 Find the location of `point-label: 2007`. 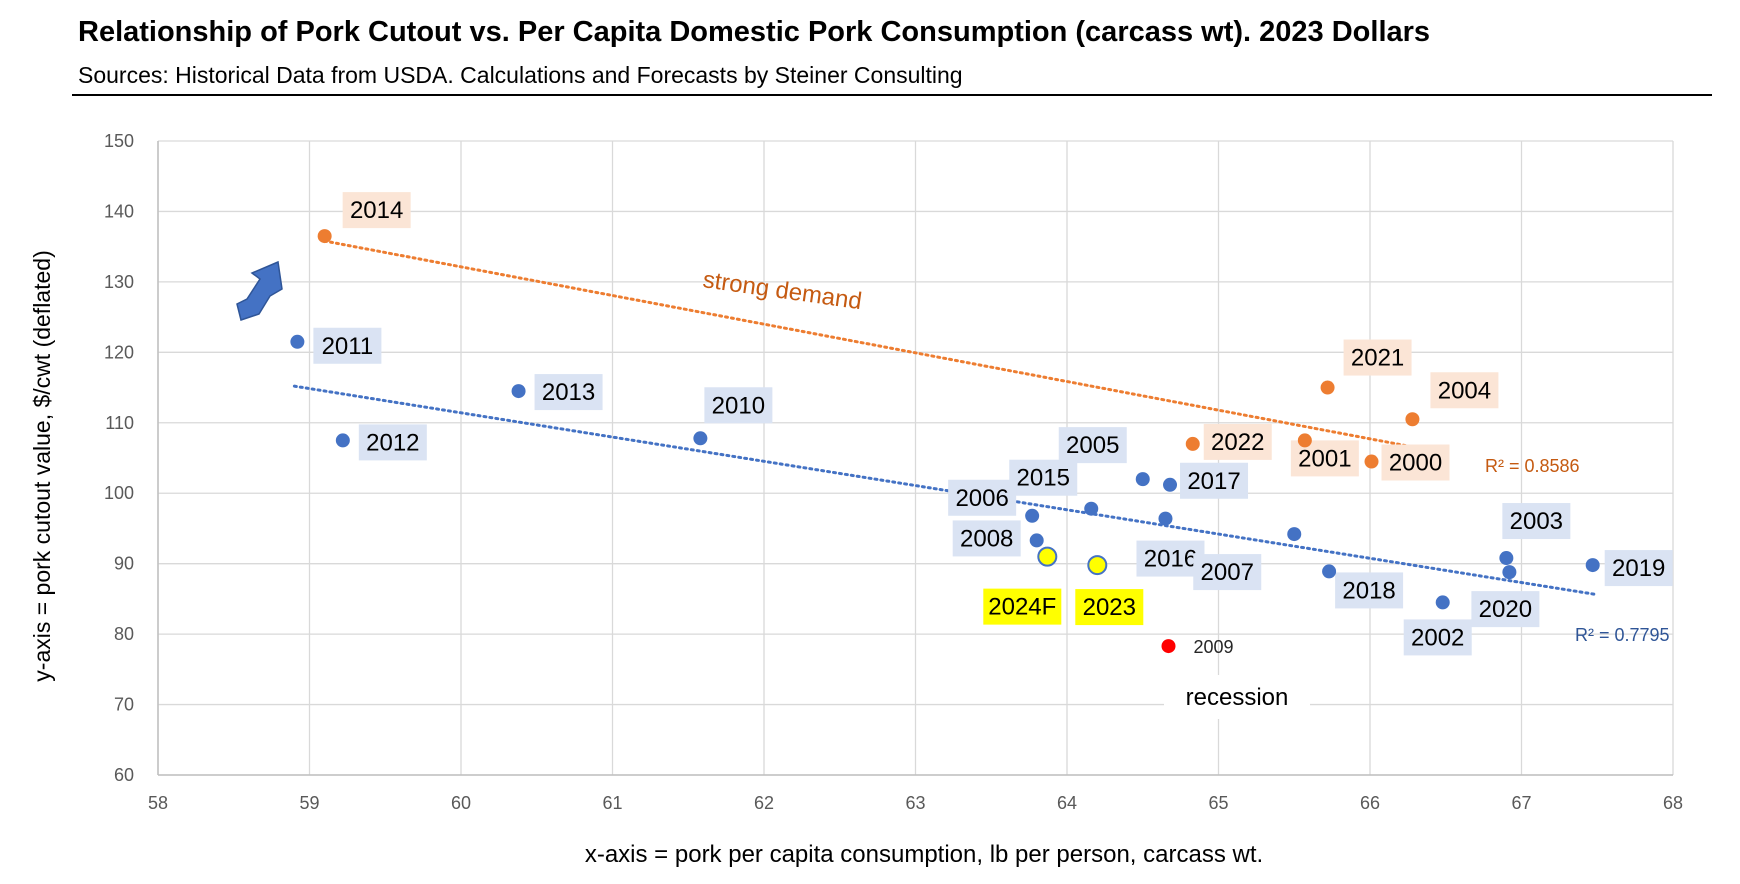

point-label: 2007 is located at coordinates (1227, 572).